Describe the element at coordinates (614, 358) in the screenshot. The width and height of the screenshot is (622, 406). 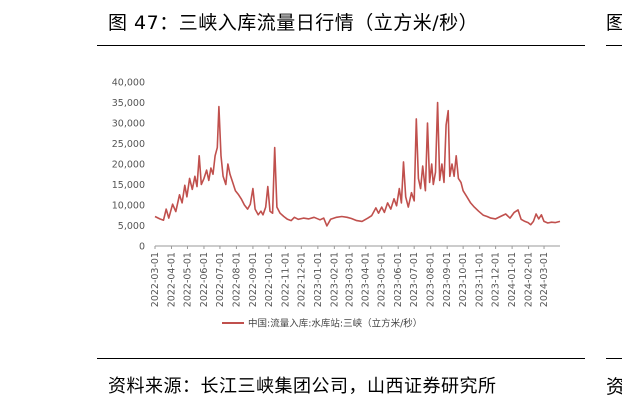
I see `adjacent-source-rule` at that location.